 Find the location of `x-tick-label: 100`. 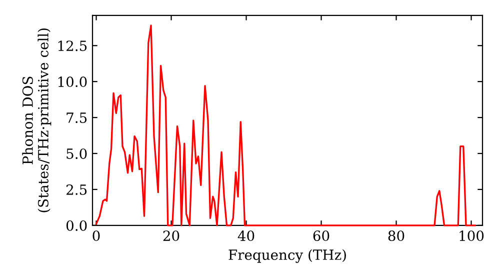

x-tick-label: 100 is located at coordinates (472, 236).